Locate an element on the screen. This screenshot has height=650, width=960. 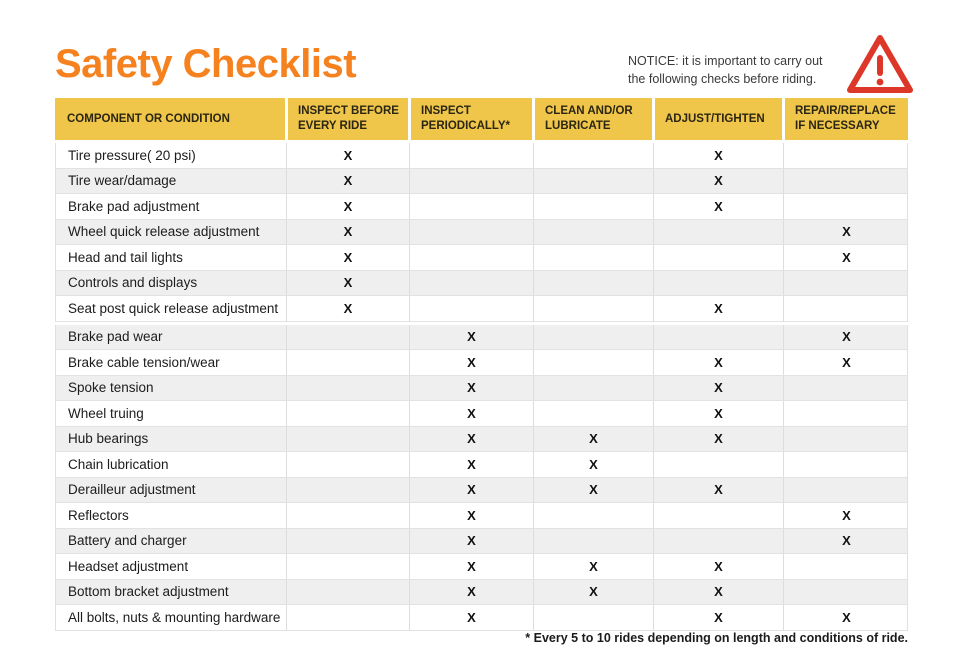
column-header: INSPECT BEFORE EVERY RIDE is located at coordinates (346, 119).